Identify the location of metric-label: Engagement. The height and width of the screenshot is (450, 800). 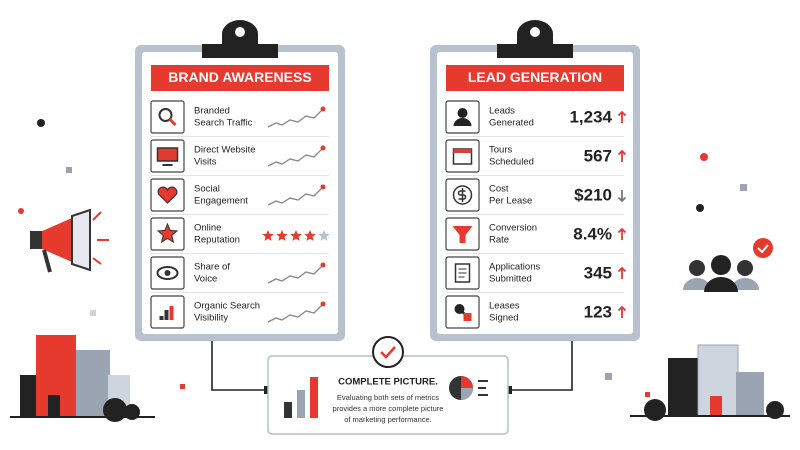
(221, 201).